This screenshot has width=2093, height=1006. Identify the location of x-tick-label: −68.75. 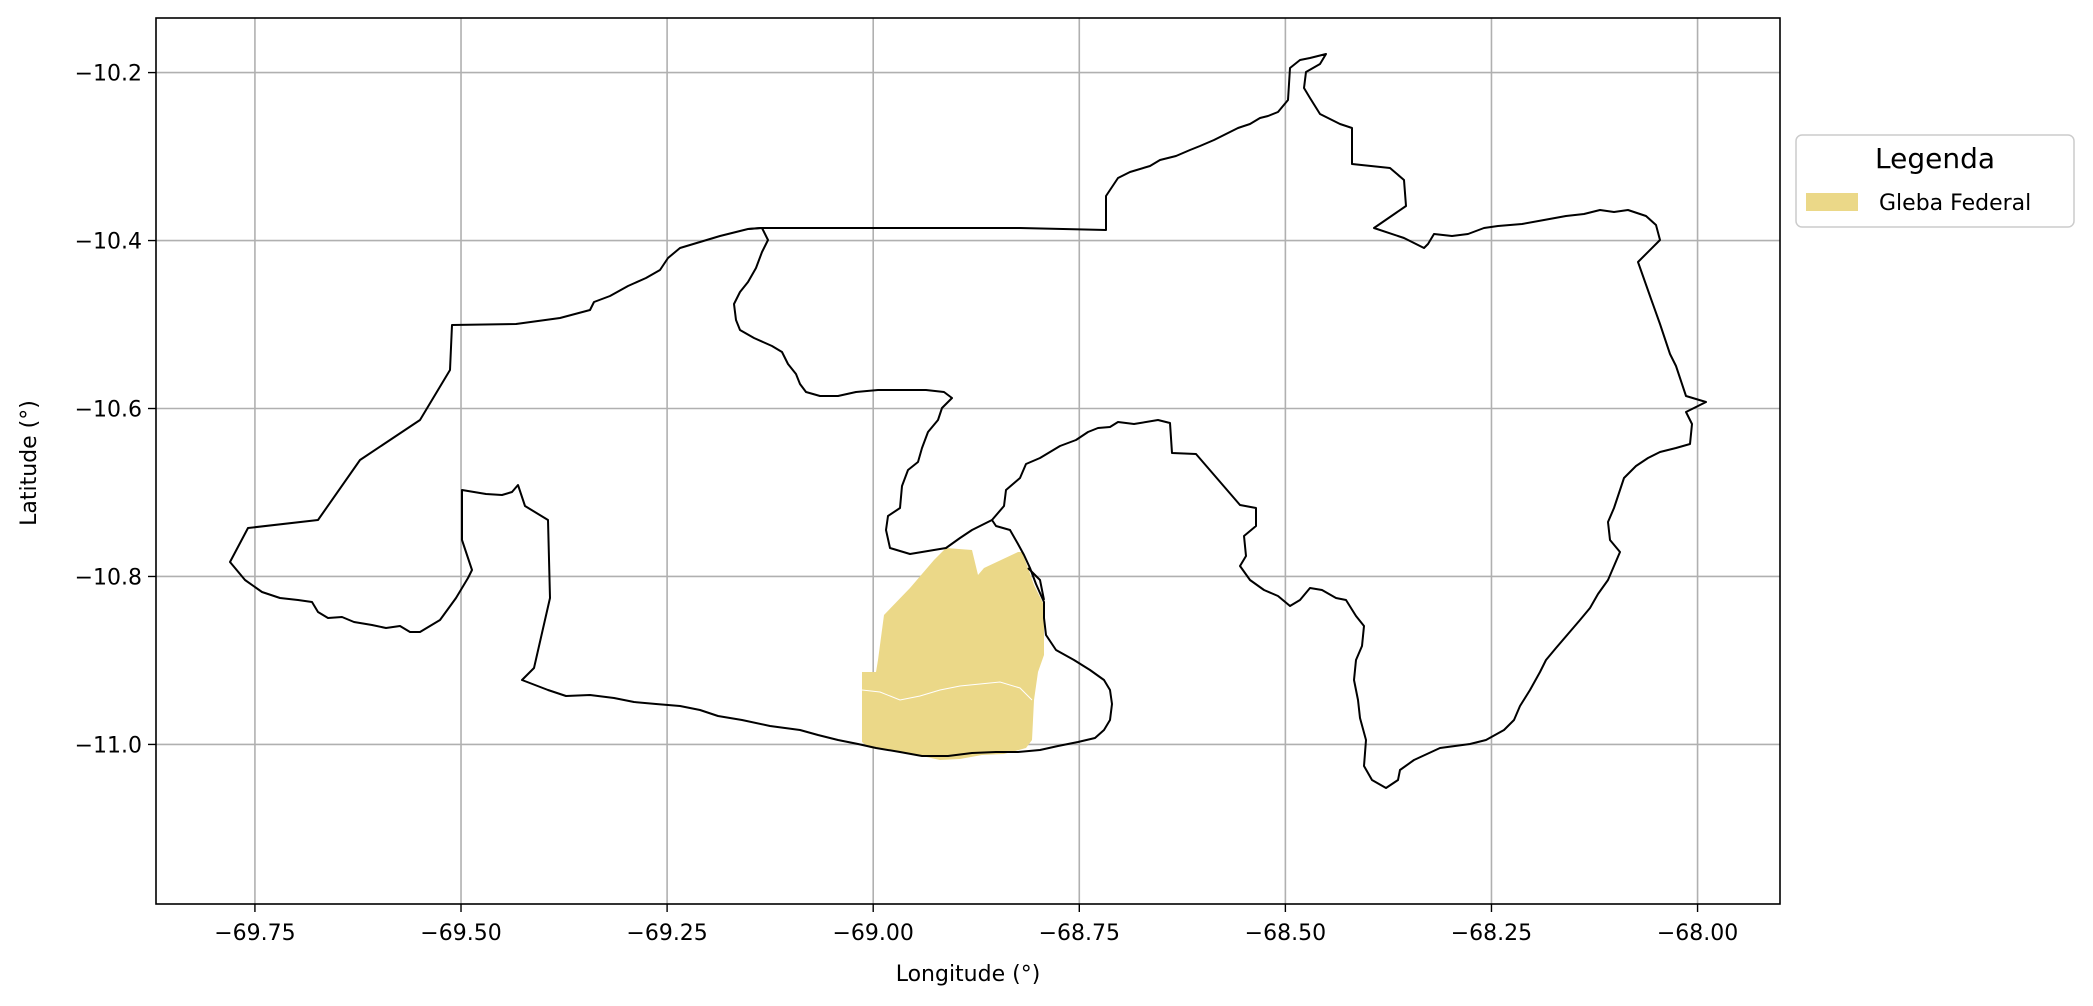
(1079, 933).